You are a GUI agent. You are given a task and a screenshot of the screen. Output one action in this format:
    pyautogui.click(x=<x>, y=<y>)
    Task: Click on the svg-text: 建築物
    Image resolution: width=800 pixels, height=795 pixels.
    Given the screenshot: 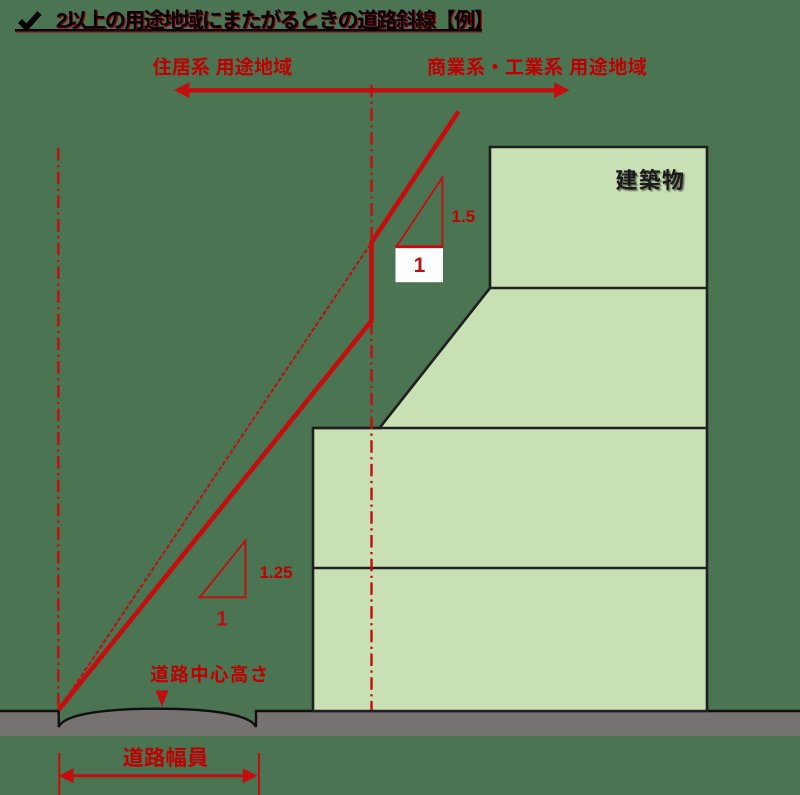 What is the action you would take?
    pyautogui.click(x=651, y=180)
    